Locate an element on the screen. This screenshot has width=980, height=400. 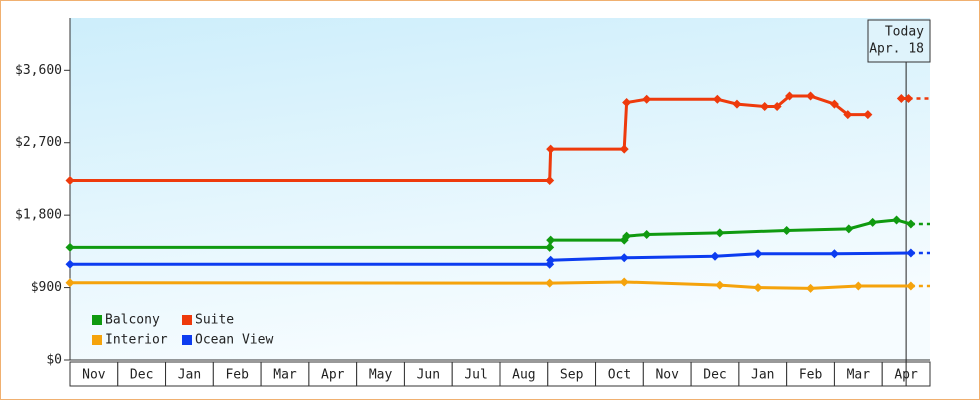
legend-label: Ocean View is located at coordinates (234, 340).